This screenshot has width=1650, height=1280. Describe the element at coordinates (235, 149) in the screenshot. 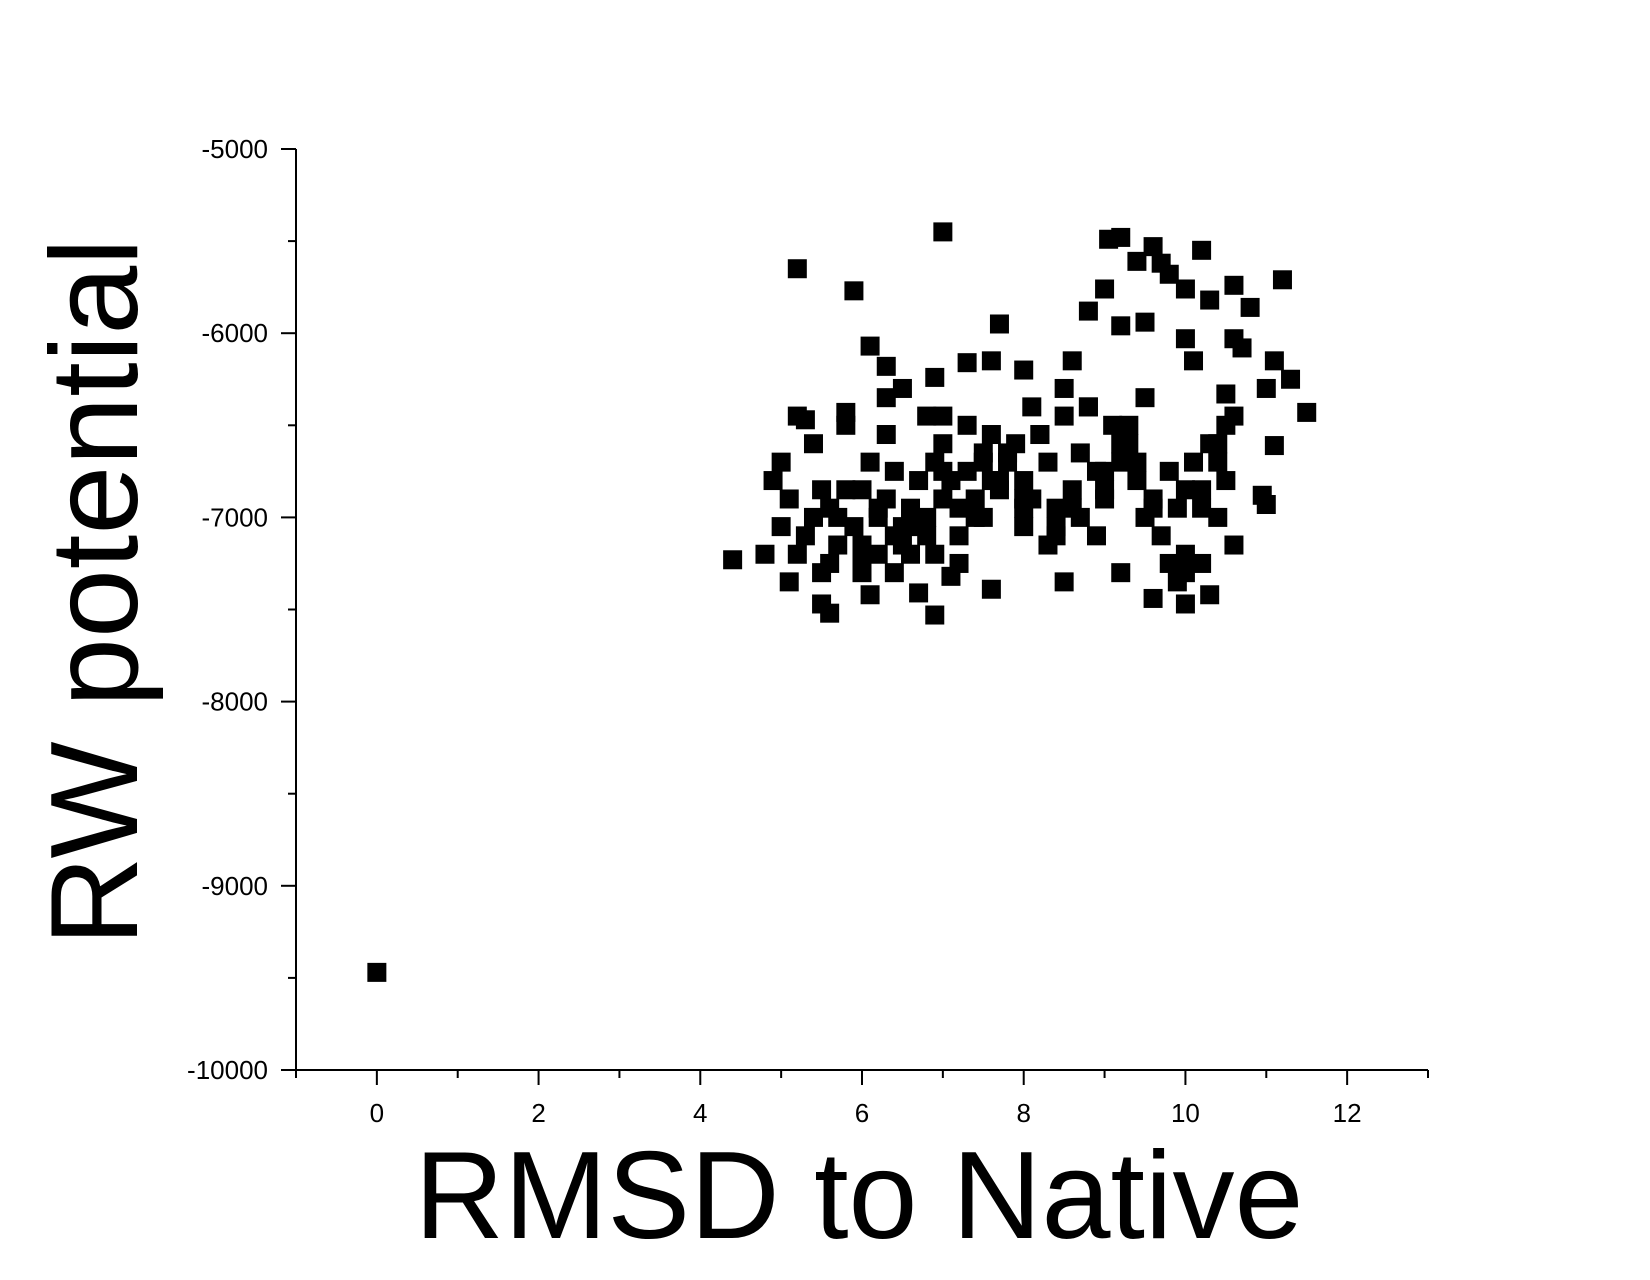

I see `y-tick-label: -5000` at that location.